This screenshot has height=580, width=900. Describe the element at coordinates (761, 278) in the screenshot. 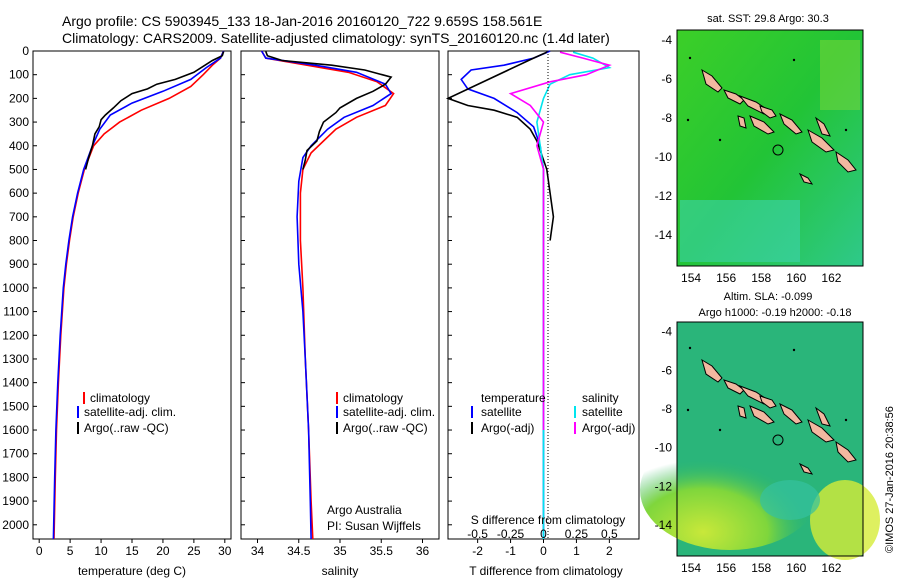

I see `lon-tick-label: 158` at that location.